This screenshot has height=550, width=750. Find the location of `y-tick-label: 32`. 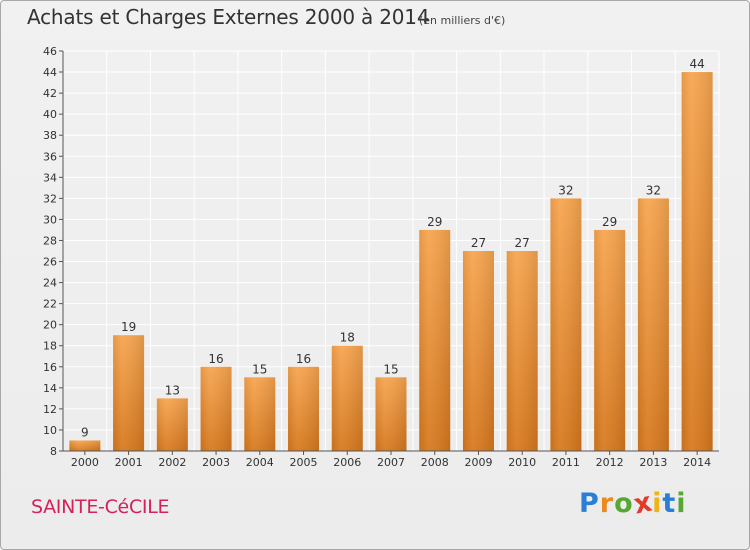

y-tick-label: 32 is located at coordinates (50, 198).